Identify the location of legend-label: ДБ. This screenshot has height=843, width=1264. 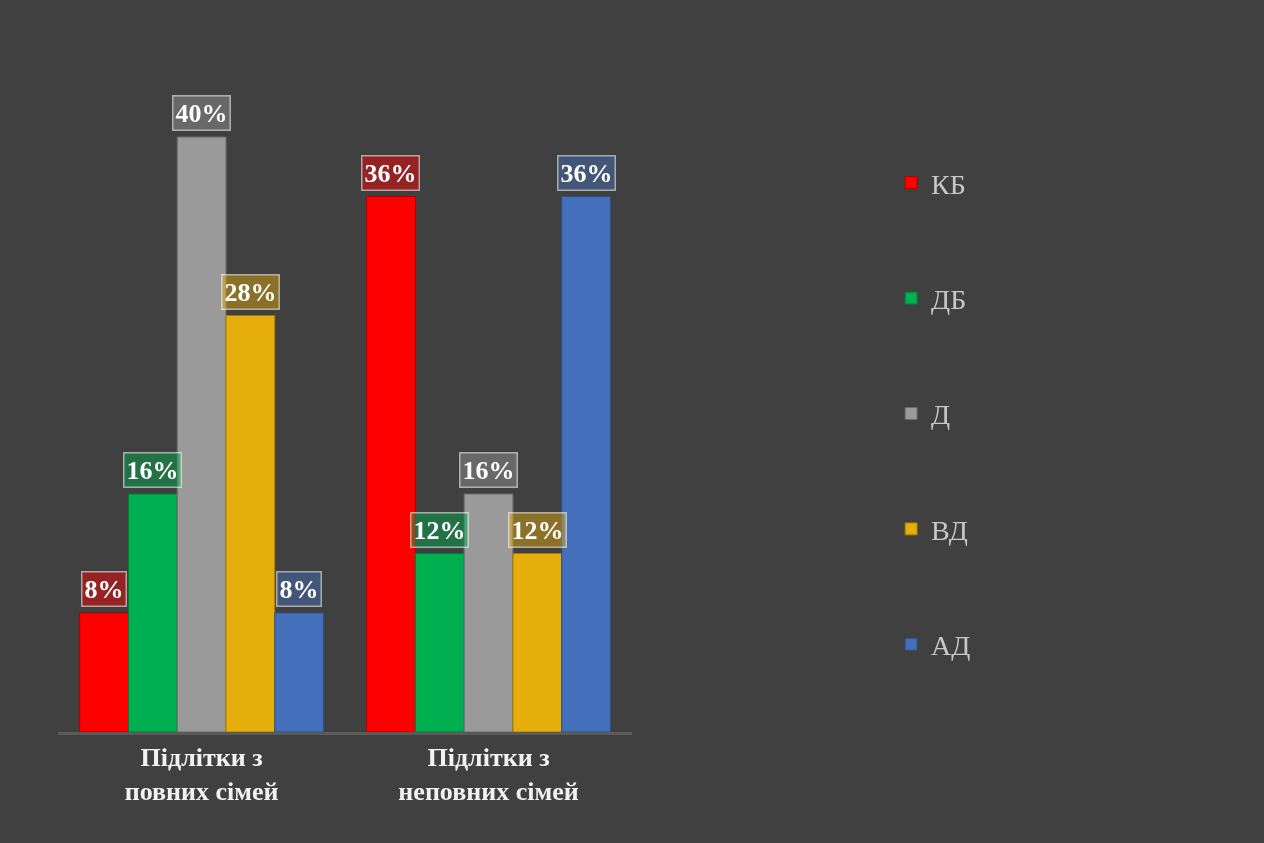
(949, 300).